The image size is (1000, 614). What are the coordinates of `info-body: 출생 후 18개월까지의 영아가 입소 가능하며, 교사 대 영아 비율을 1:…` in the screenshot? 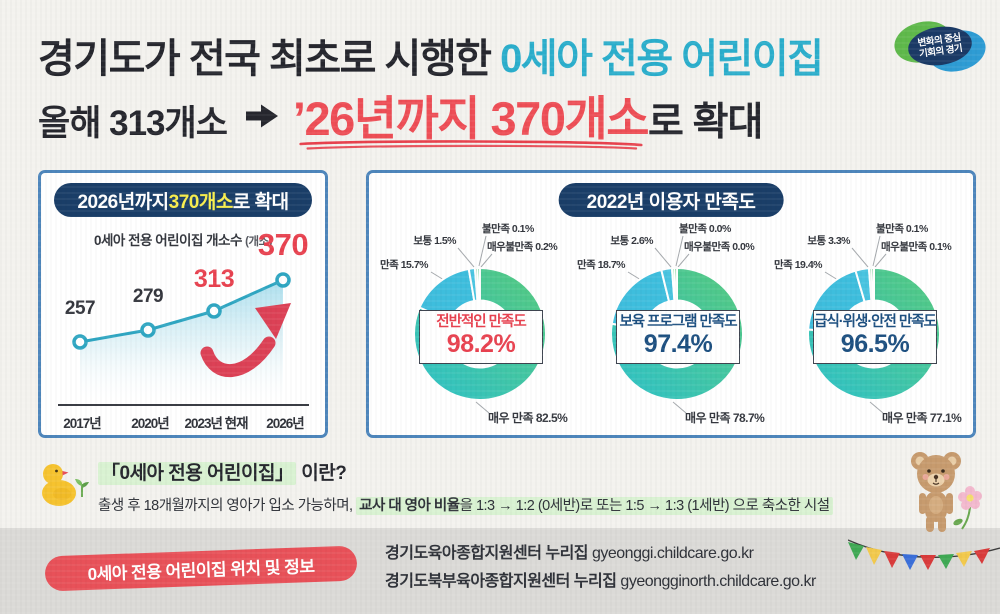 It's located at (478, 504).